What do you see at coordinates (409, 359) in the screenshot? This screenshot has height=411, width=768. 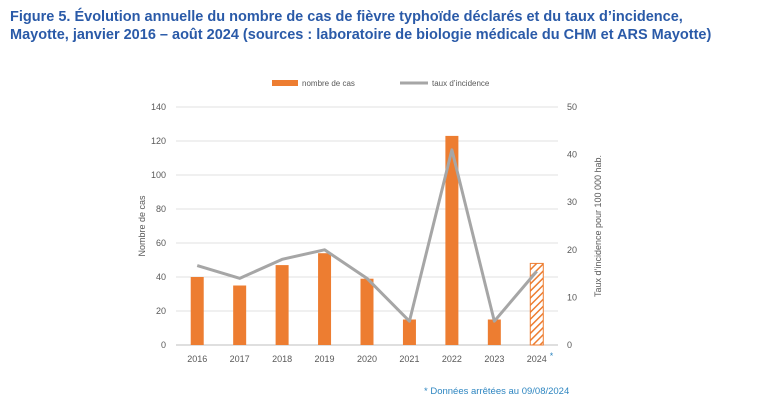 I see `x-tick-label: 2021` at bounding box center [409, 359].